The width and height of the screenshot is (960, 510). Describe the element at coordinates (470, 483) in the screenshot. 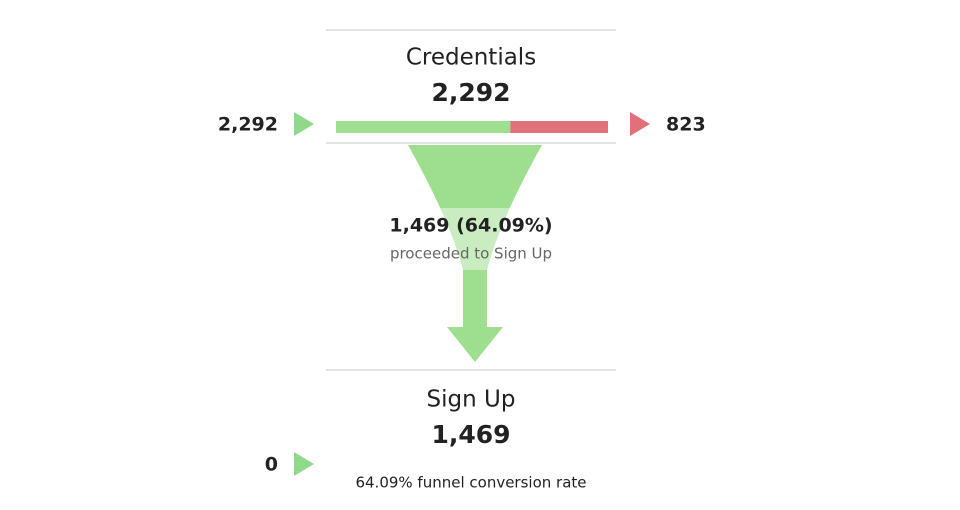

I see `conversion-rate: 64.09% funnel conversion rate` at that location.